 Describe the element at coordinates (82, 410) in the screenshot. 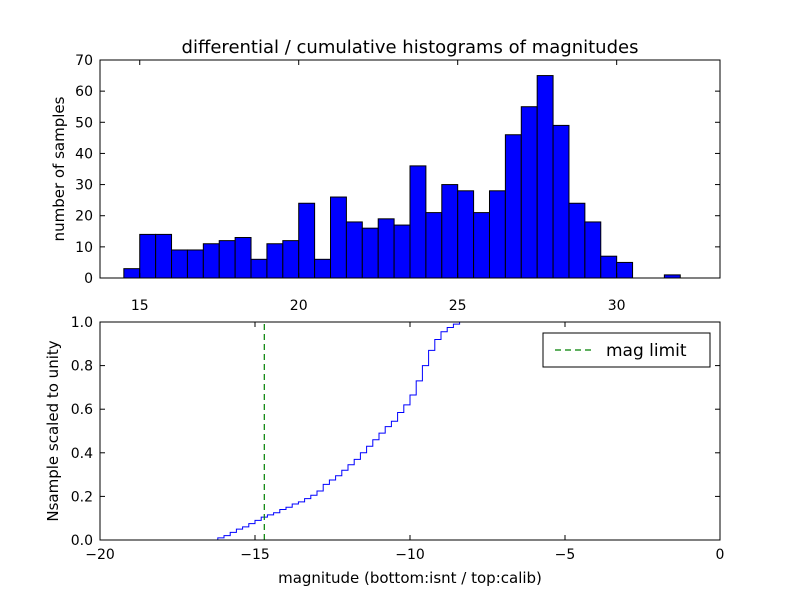

I see `bottom-y-tick-label: 0.6` at that location.